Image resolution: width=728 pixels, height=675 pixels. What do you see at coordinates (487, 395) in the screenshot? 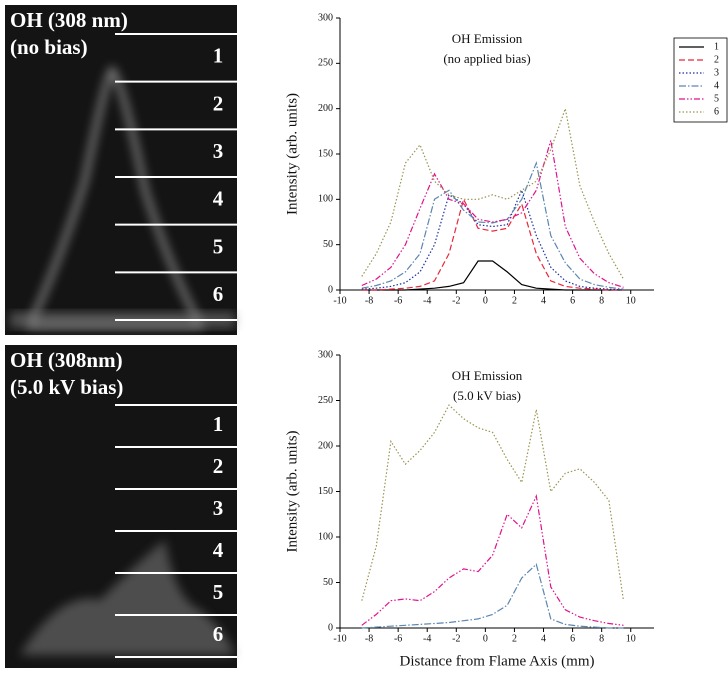
I see `chart-subtitle: (5.0 kV bias)` at bounding box center [487, 395].